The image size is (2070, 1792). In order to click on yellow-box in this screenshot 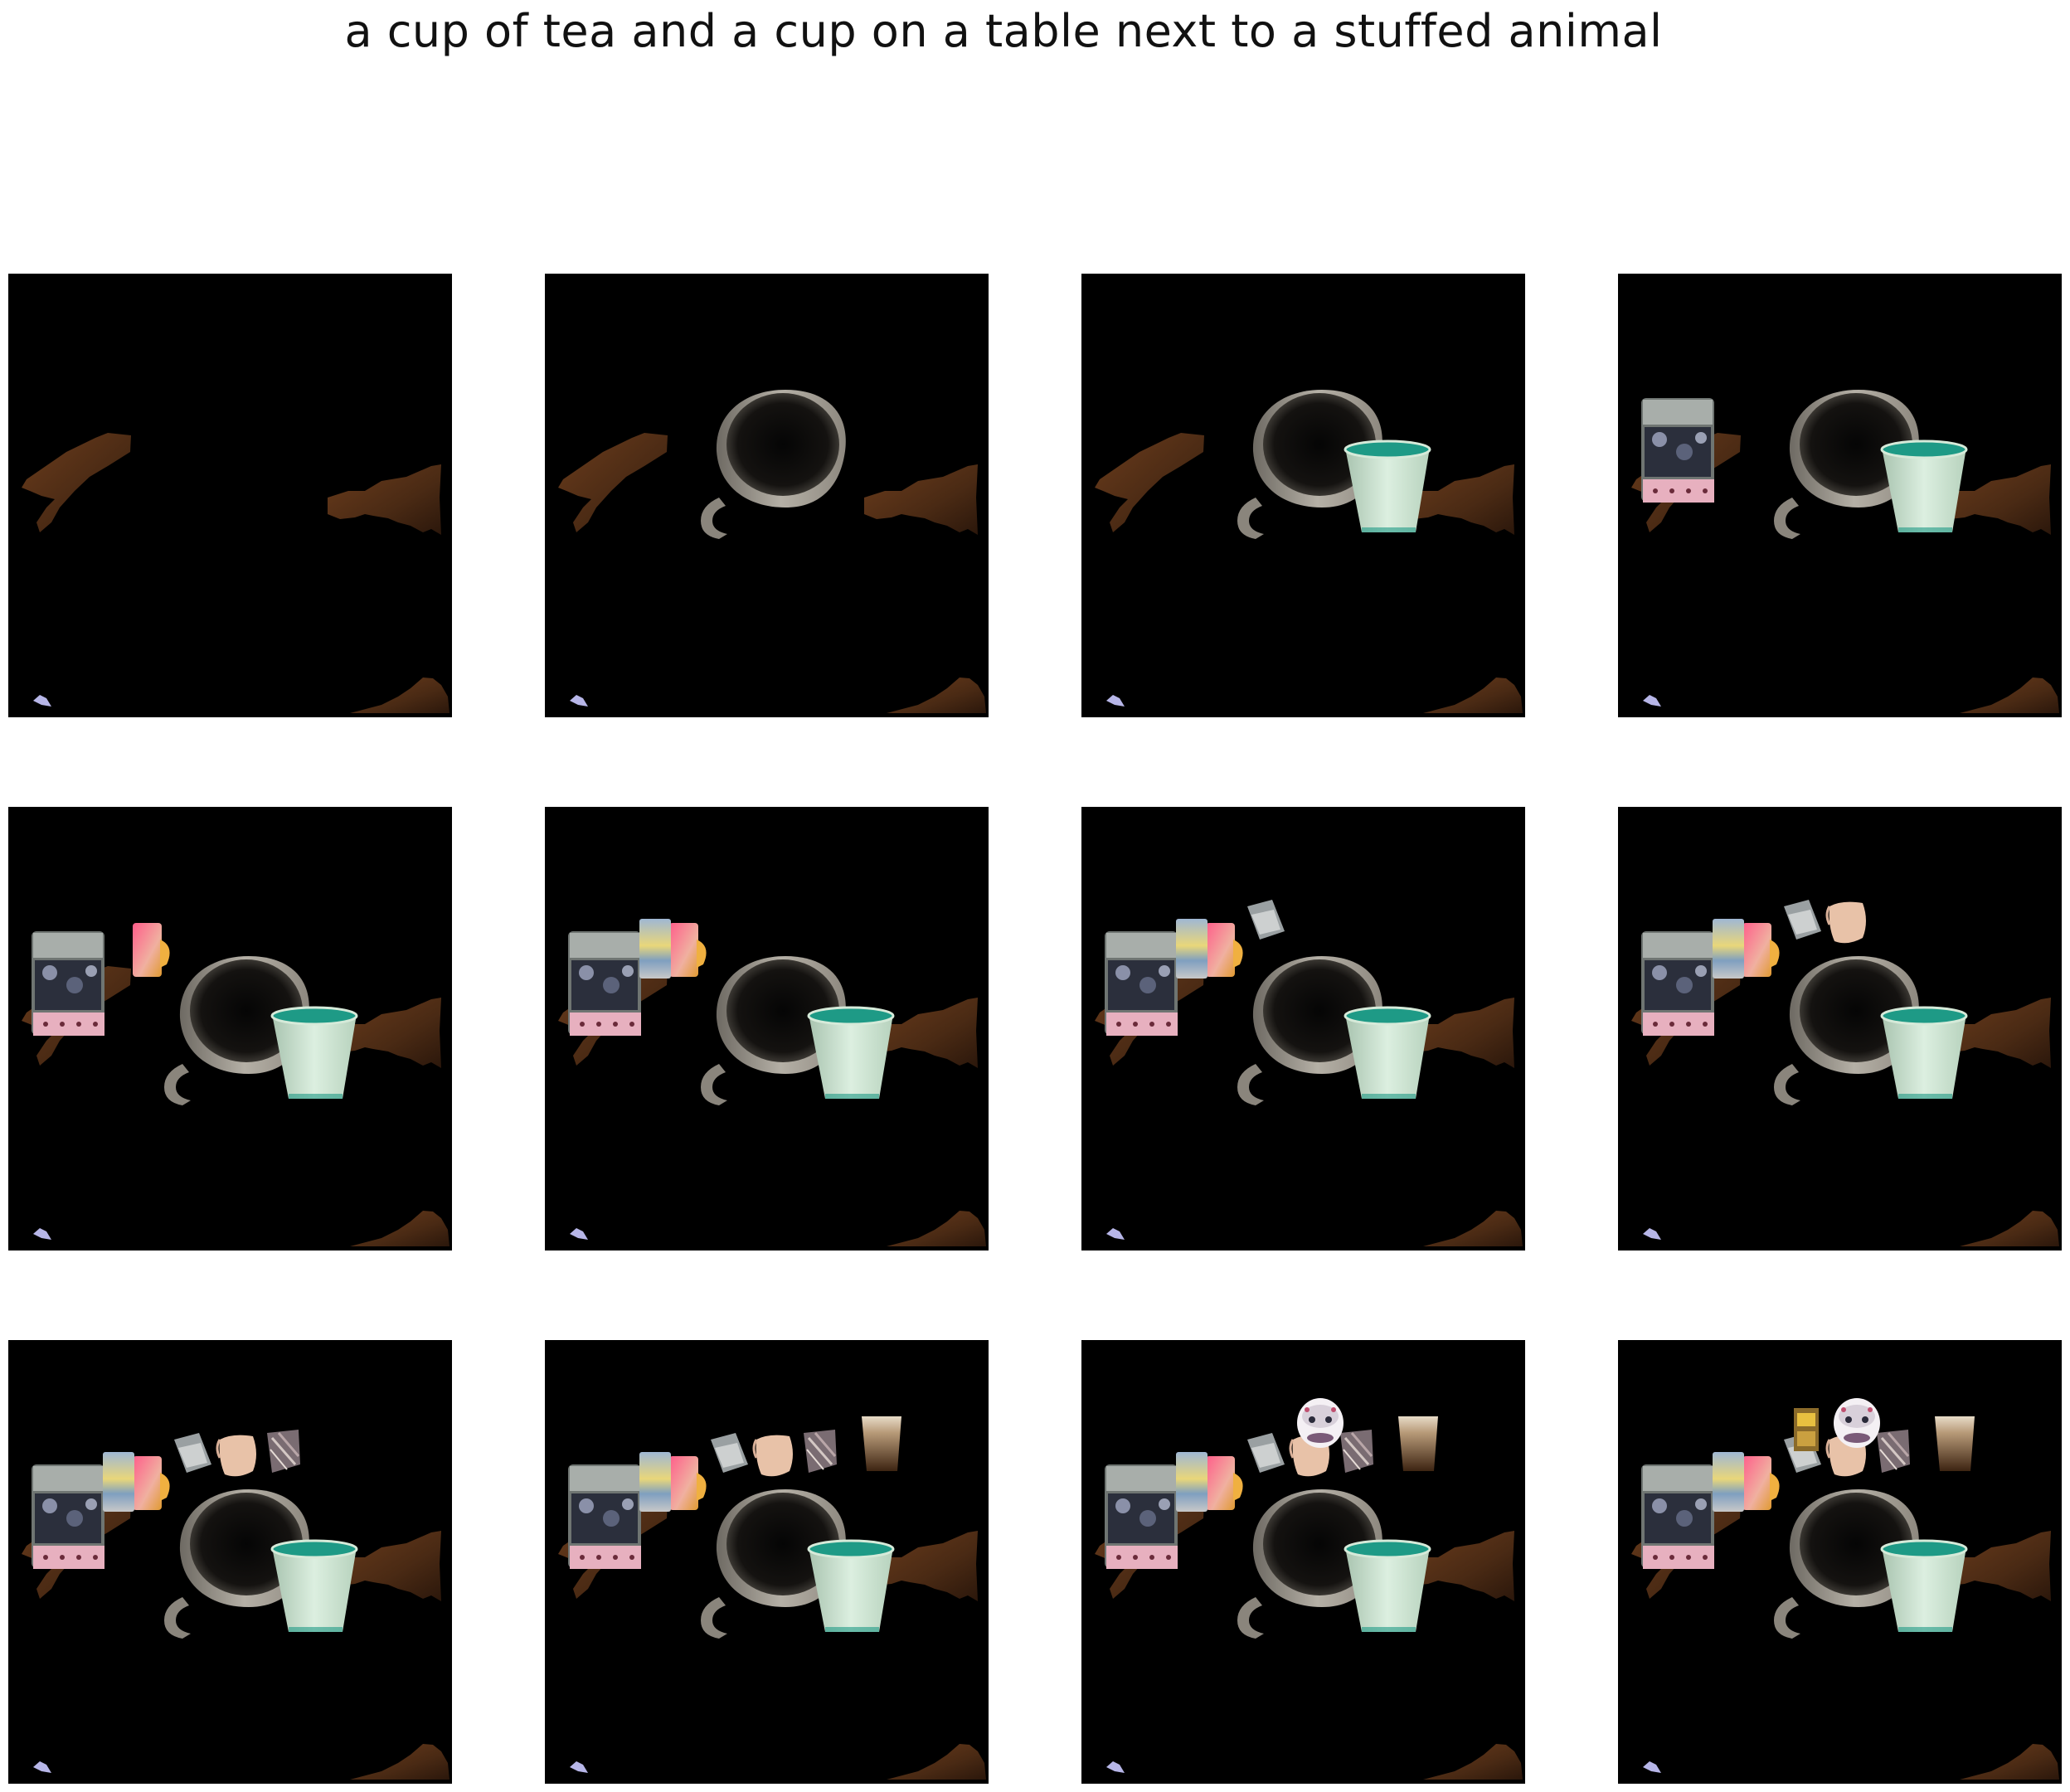, I will do `click(1807, 1429)`.